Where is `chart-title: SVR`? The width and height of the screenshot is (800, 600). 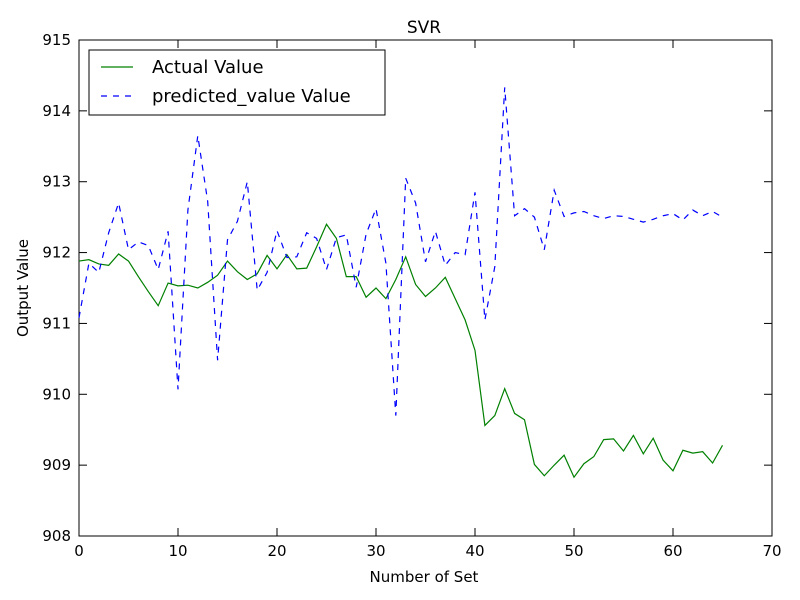 chart-title: SVR is located at coordinates (424, 28).